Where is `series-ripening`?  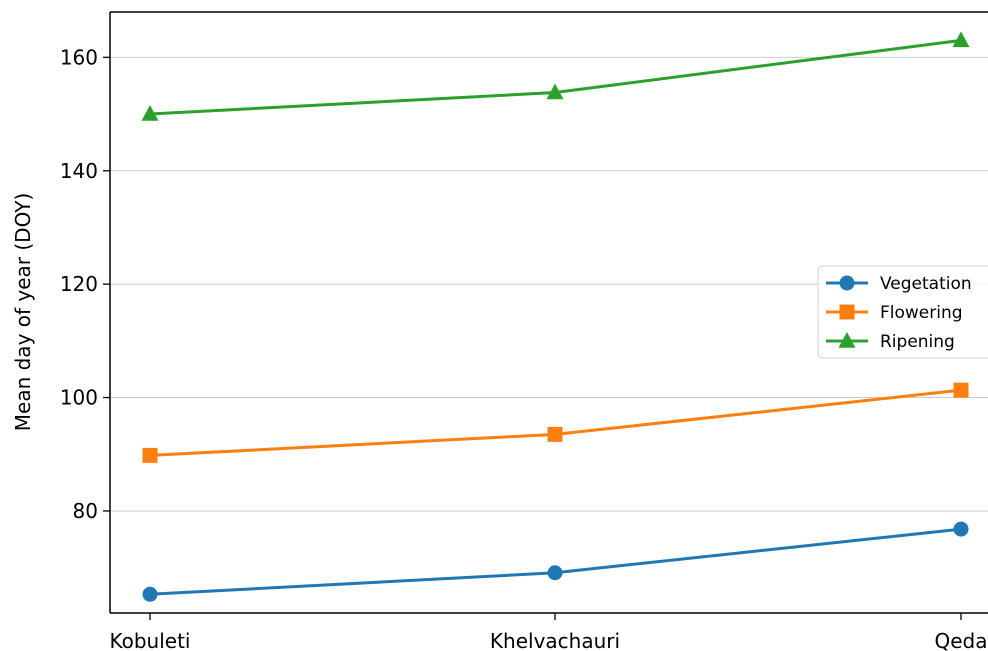 series-ripening is located at coordinates (555, 76).